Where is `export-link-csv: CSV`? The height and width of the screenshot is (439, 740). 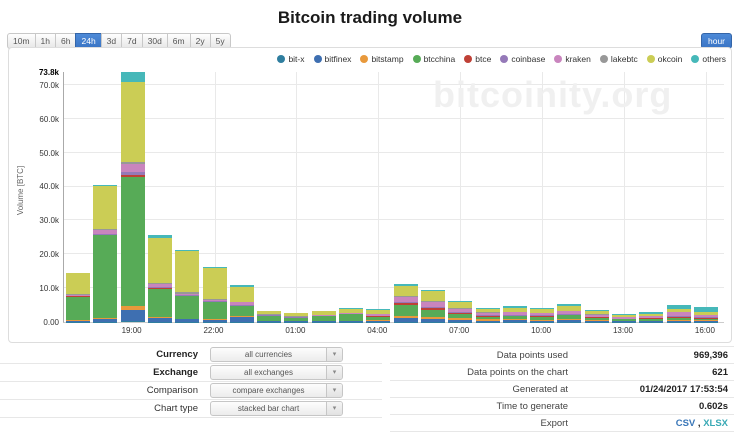 export-link-csv: CSV is located at coordinates (685, 423).